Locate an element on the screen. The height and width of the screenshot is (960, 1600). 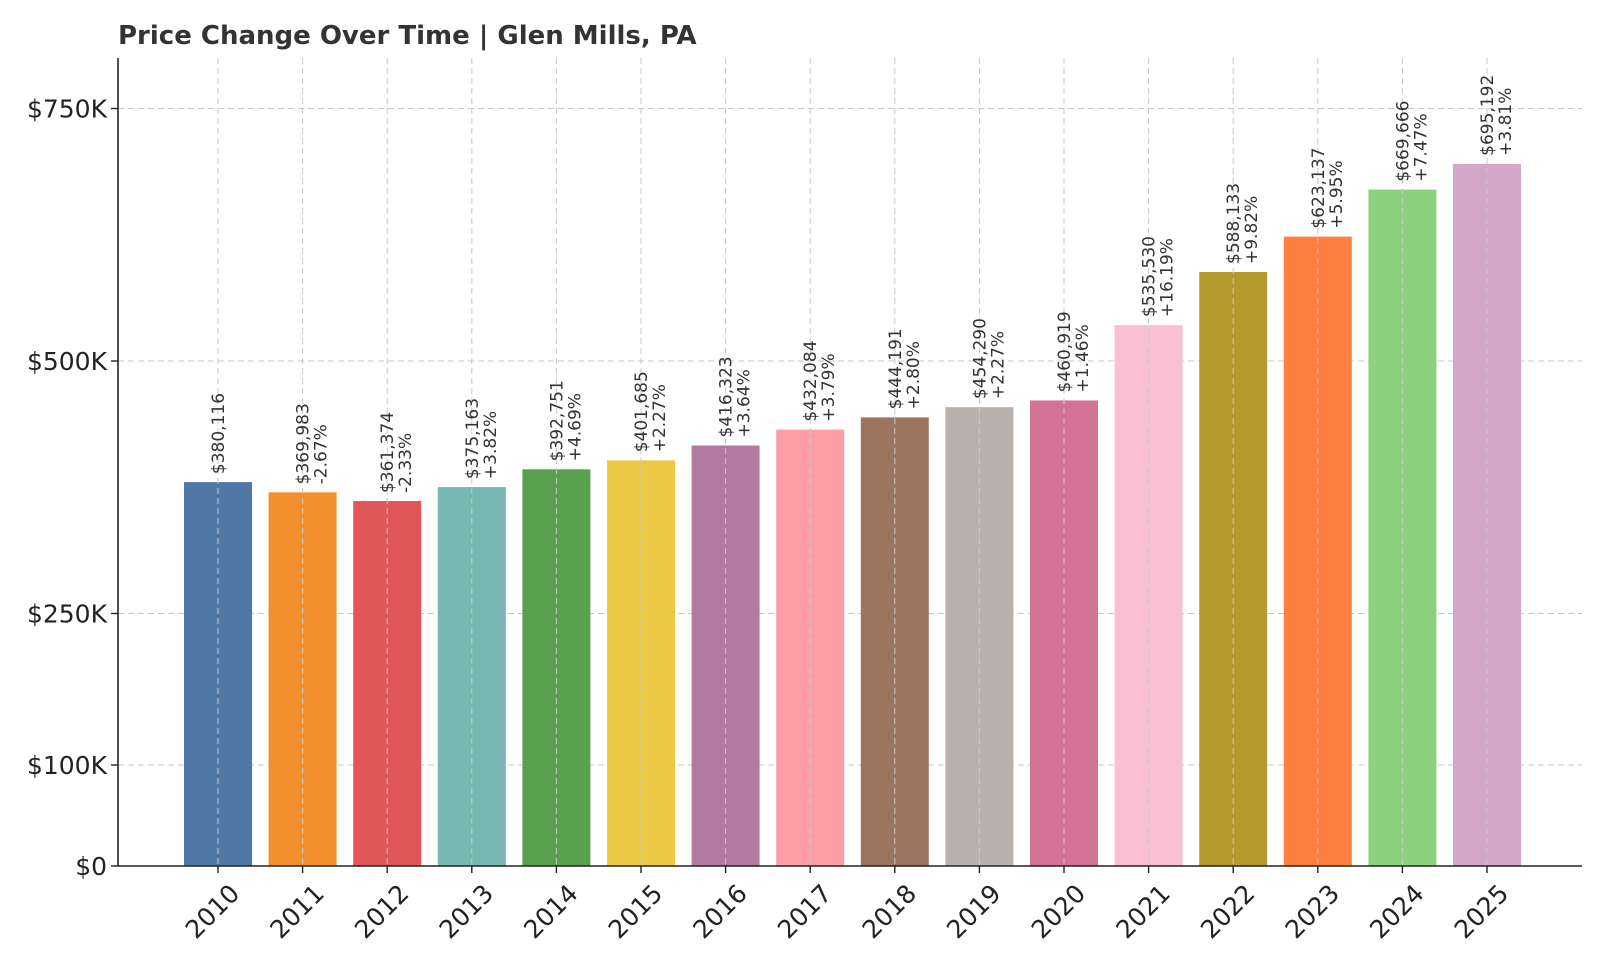
chart-title: Price Change Over Time | Glen Mills, PA is located at coordinates (407, 36).